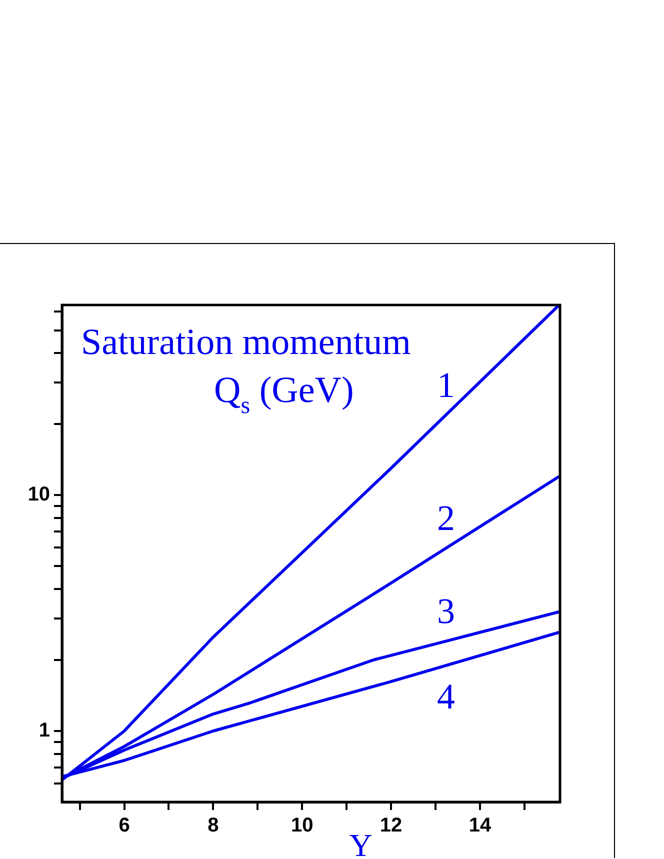  I want to click on x-tick-label: 6, so click(124, 825).